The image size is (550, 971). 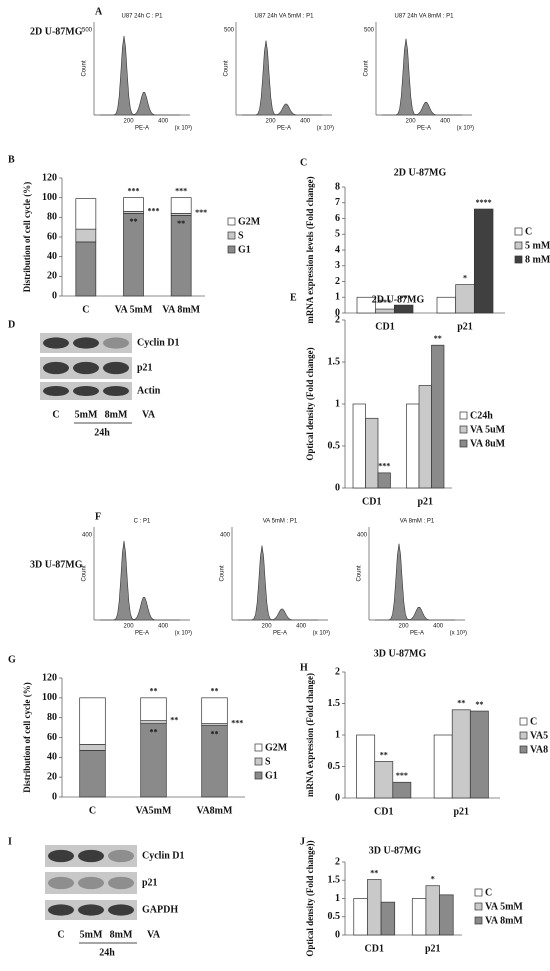 I want to click on lane-label: 8mM, so click(x=116, y=414).